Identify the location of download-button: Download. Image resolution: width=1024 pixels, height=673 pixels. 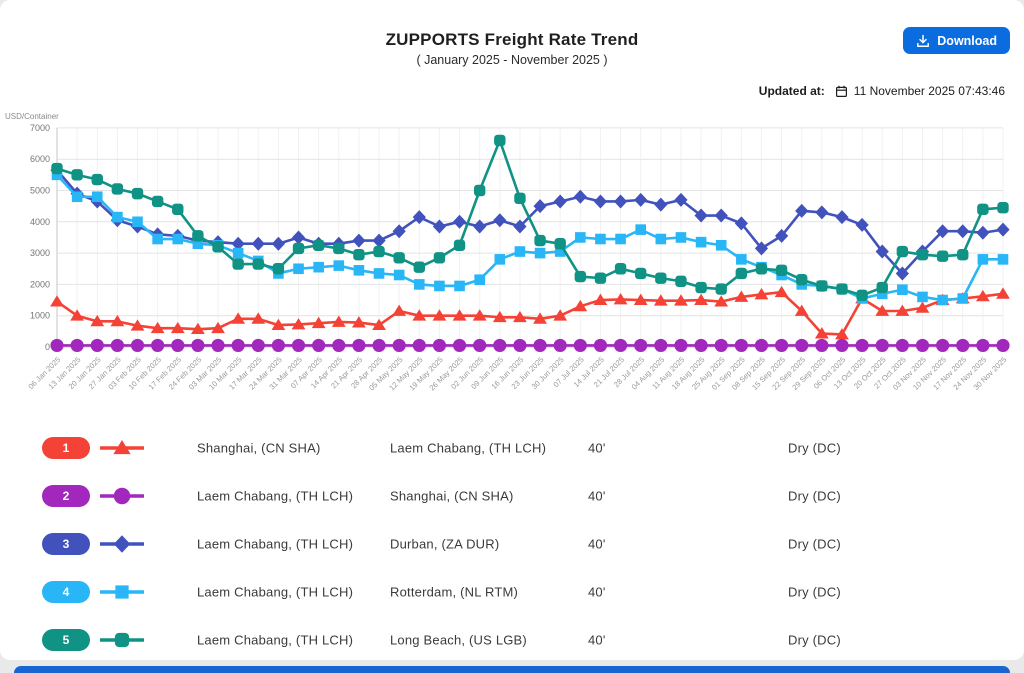
(956, 40).